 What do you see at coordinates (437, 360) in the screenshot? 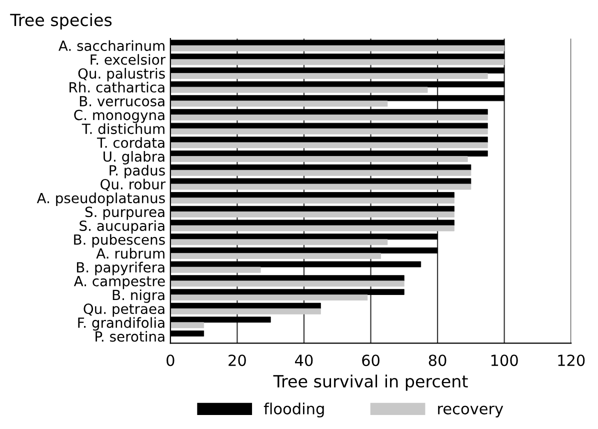
I see `x-tick-label: 80` at bounding box center [437, 360].